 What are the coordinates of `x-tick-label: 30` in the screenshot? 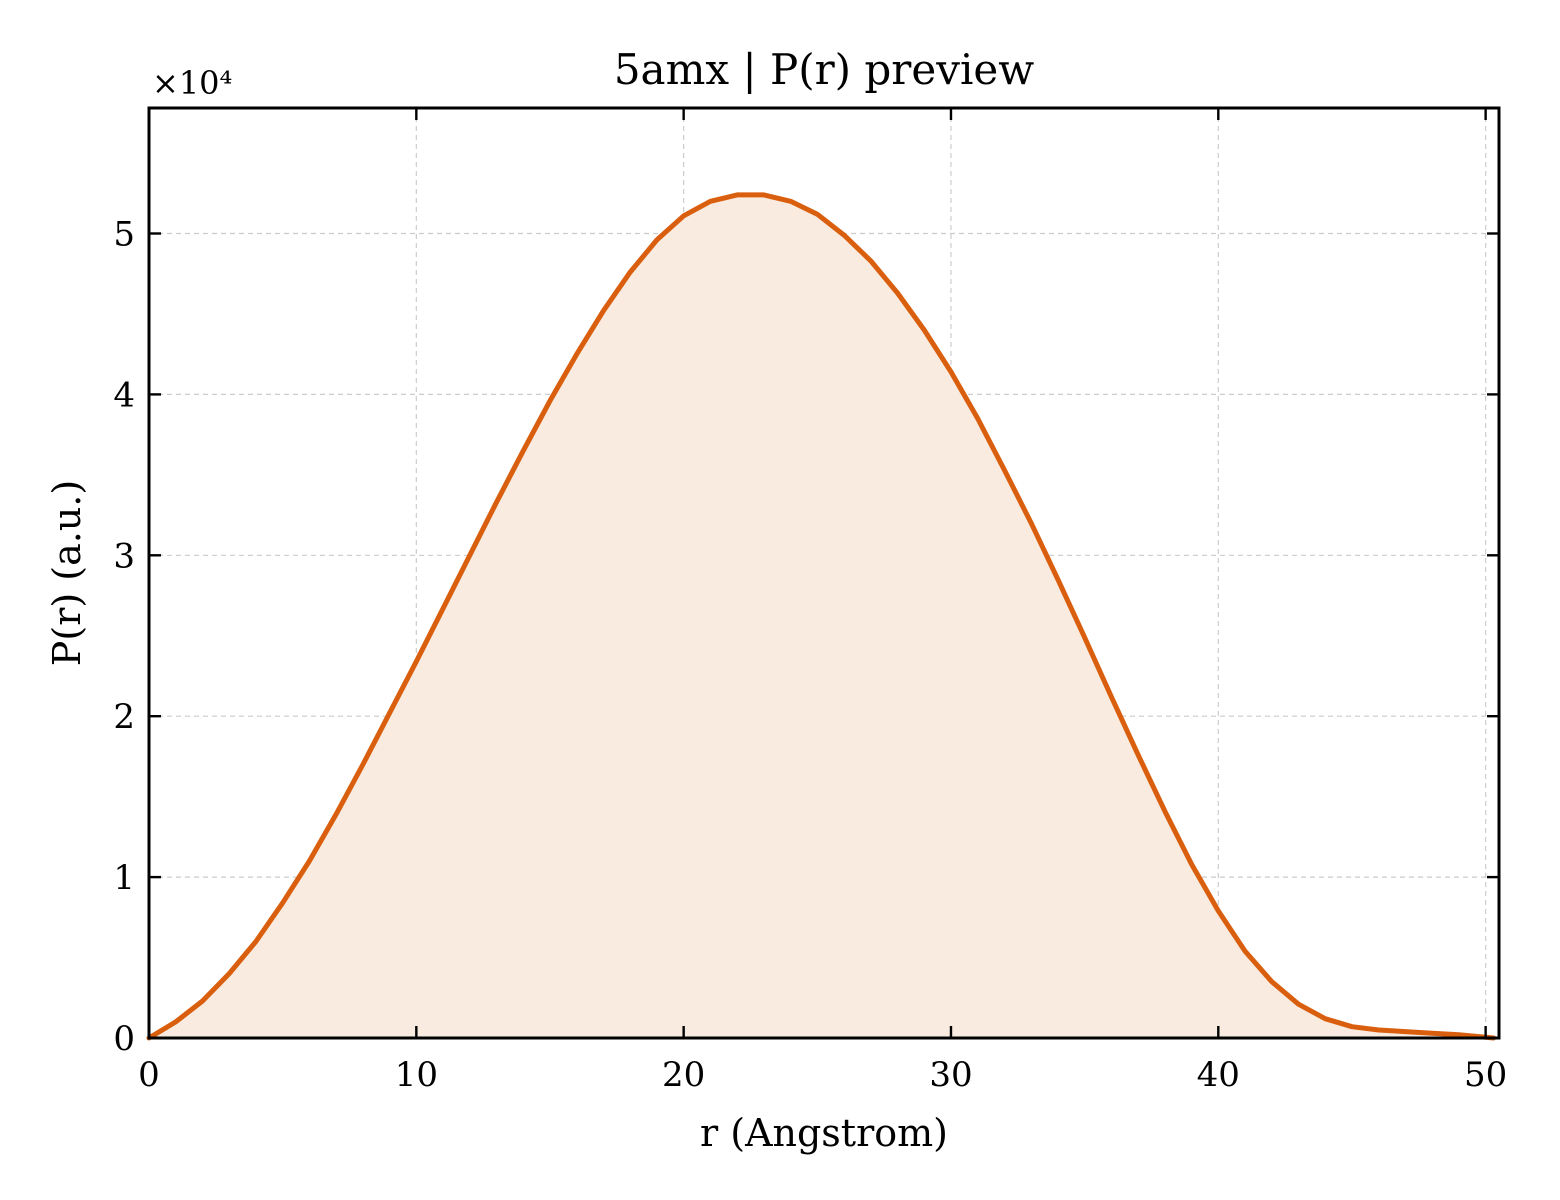 It's located at (950, 1075).